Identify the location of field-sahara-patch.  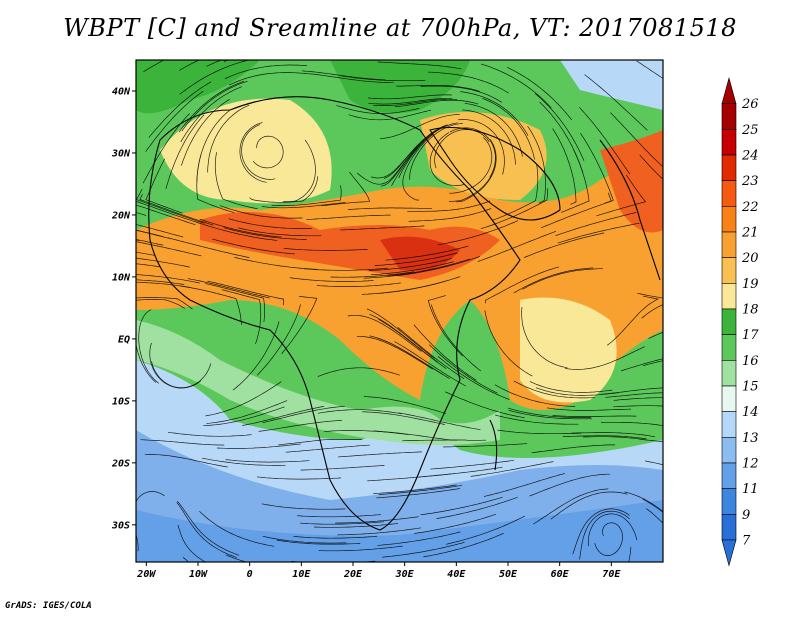
(246, 151).